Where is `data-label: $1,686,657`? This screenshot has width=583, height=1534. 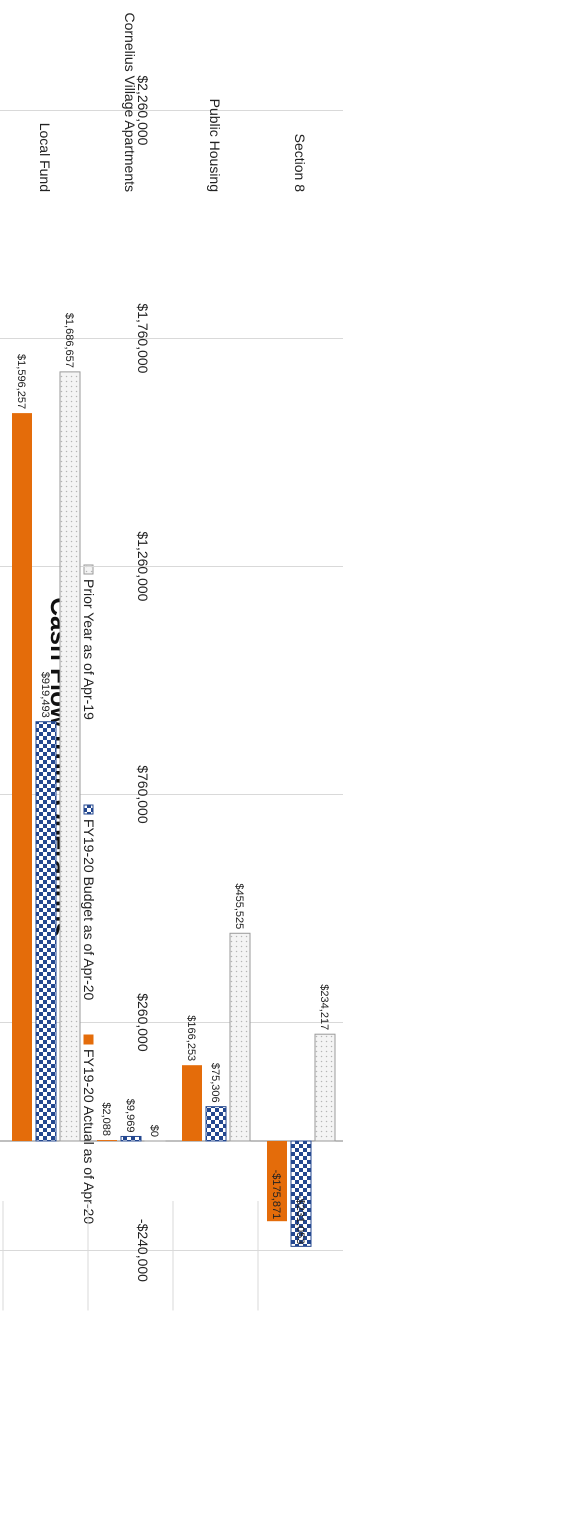 data-label: $1,686,657 is located at coordinates (69, 340).